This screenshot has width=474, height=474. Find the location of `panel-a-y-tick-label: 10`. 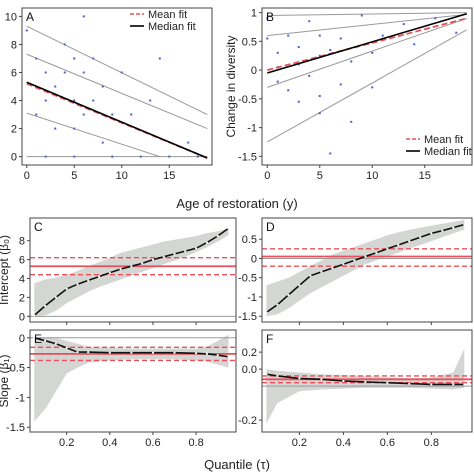

panel-a-y-tick-label: 10 is located at coordinates (11, 17).